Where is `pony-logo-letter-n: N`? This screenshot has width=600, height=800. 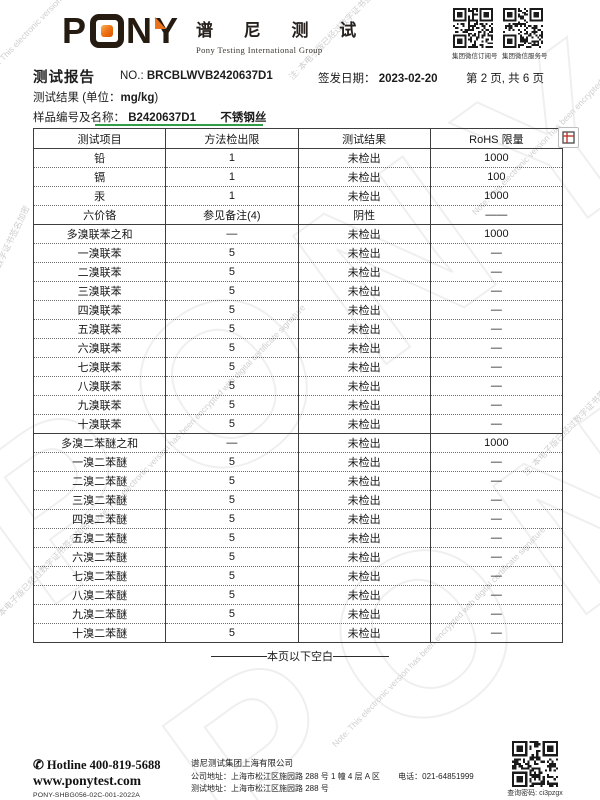 pony-logo-letter-n: N is located at coordinates (140, 30).